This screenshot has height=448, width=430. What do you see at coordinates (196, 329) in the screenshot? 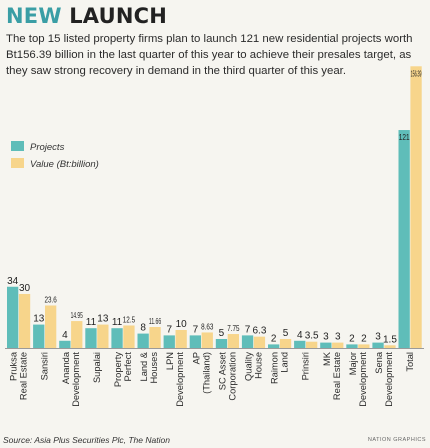
I see `data-label-projects-7: 7` at bounding box center [196, 329].